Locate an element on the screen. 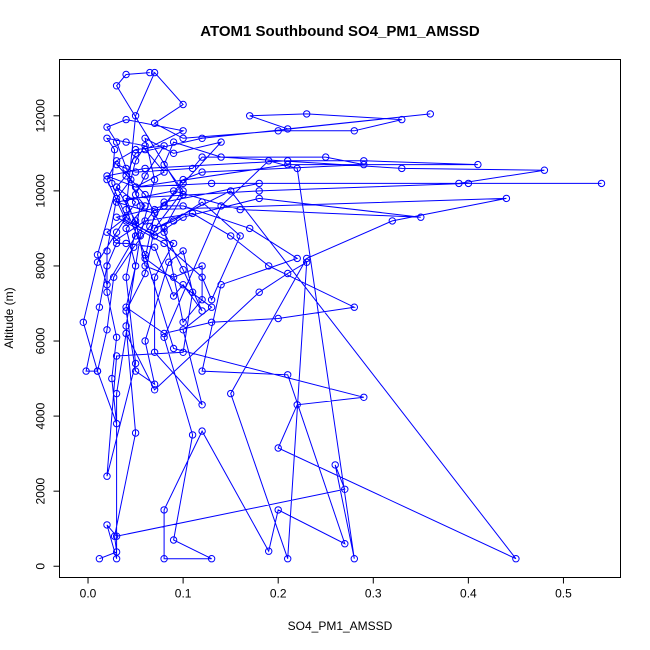 The height and width of the screenshot is (650, 650). x-tick-label: 0.3 is located at coordinates (373, 594).